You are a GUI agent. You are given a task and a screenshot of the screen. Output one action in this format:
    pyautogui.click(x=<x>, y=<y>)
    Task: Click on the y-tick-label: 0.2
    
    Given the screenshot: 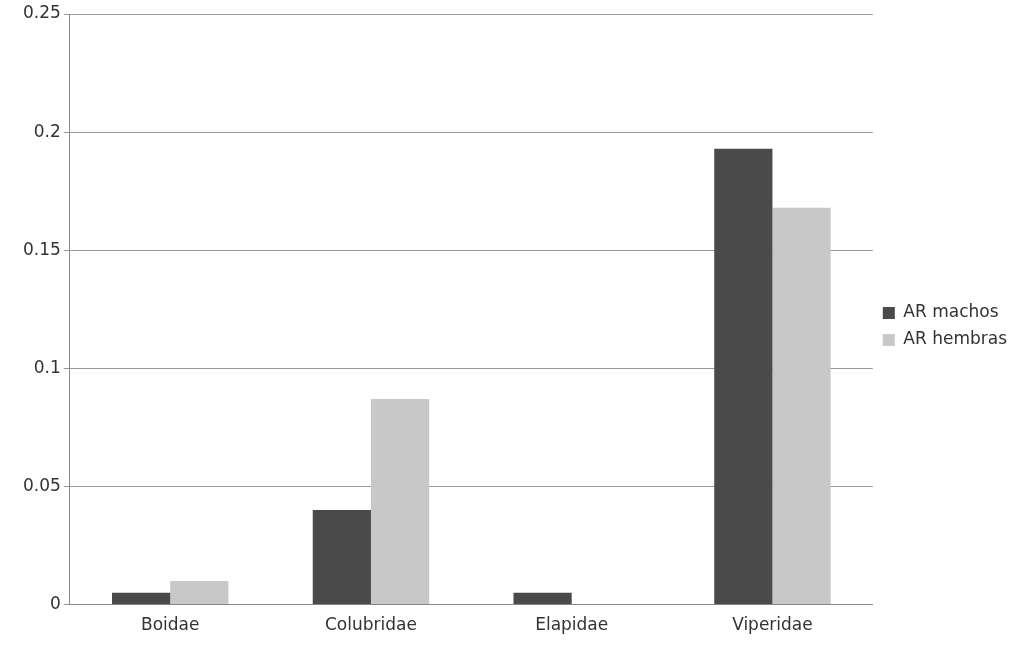 What is the action you would take?
    pyautogui.click(x=47, y=130)
    